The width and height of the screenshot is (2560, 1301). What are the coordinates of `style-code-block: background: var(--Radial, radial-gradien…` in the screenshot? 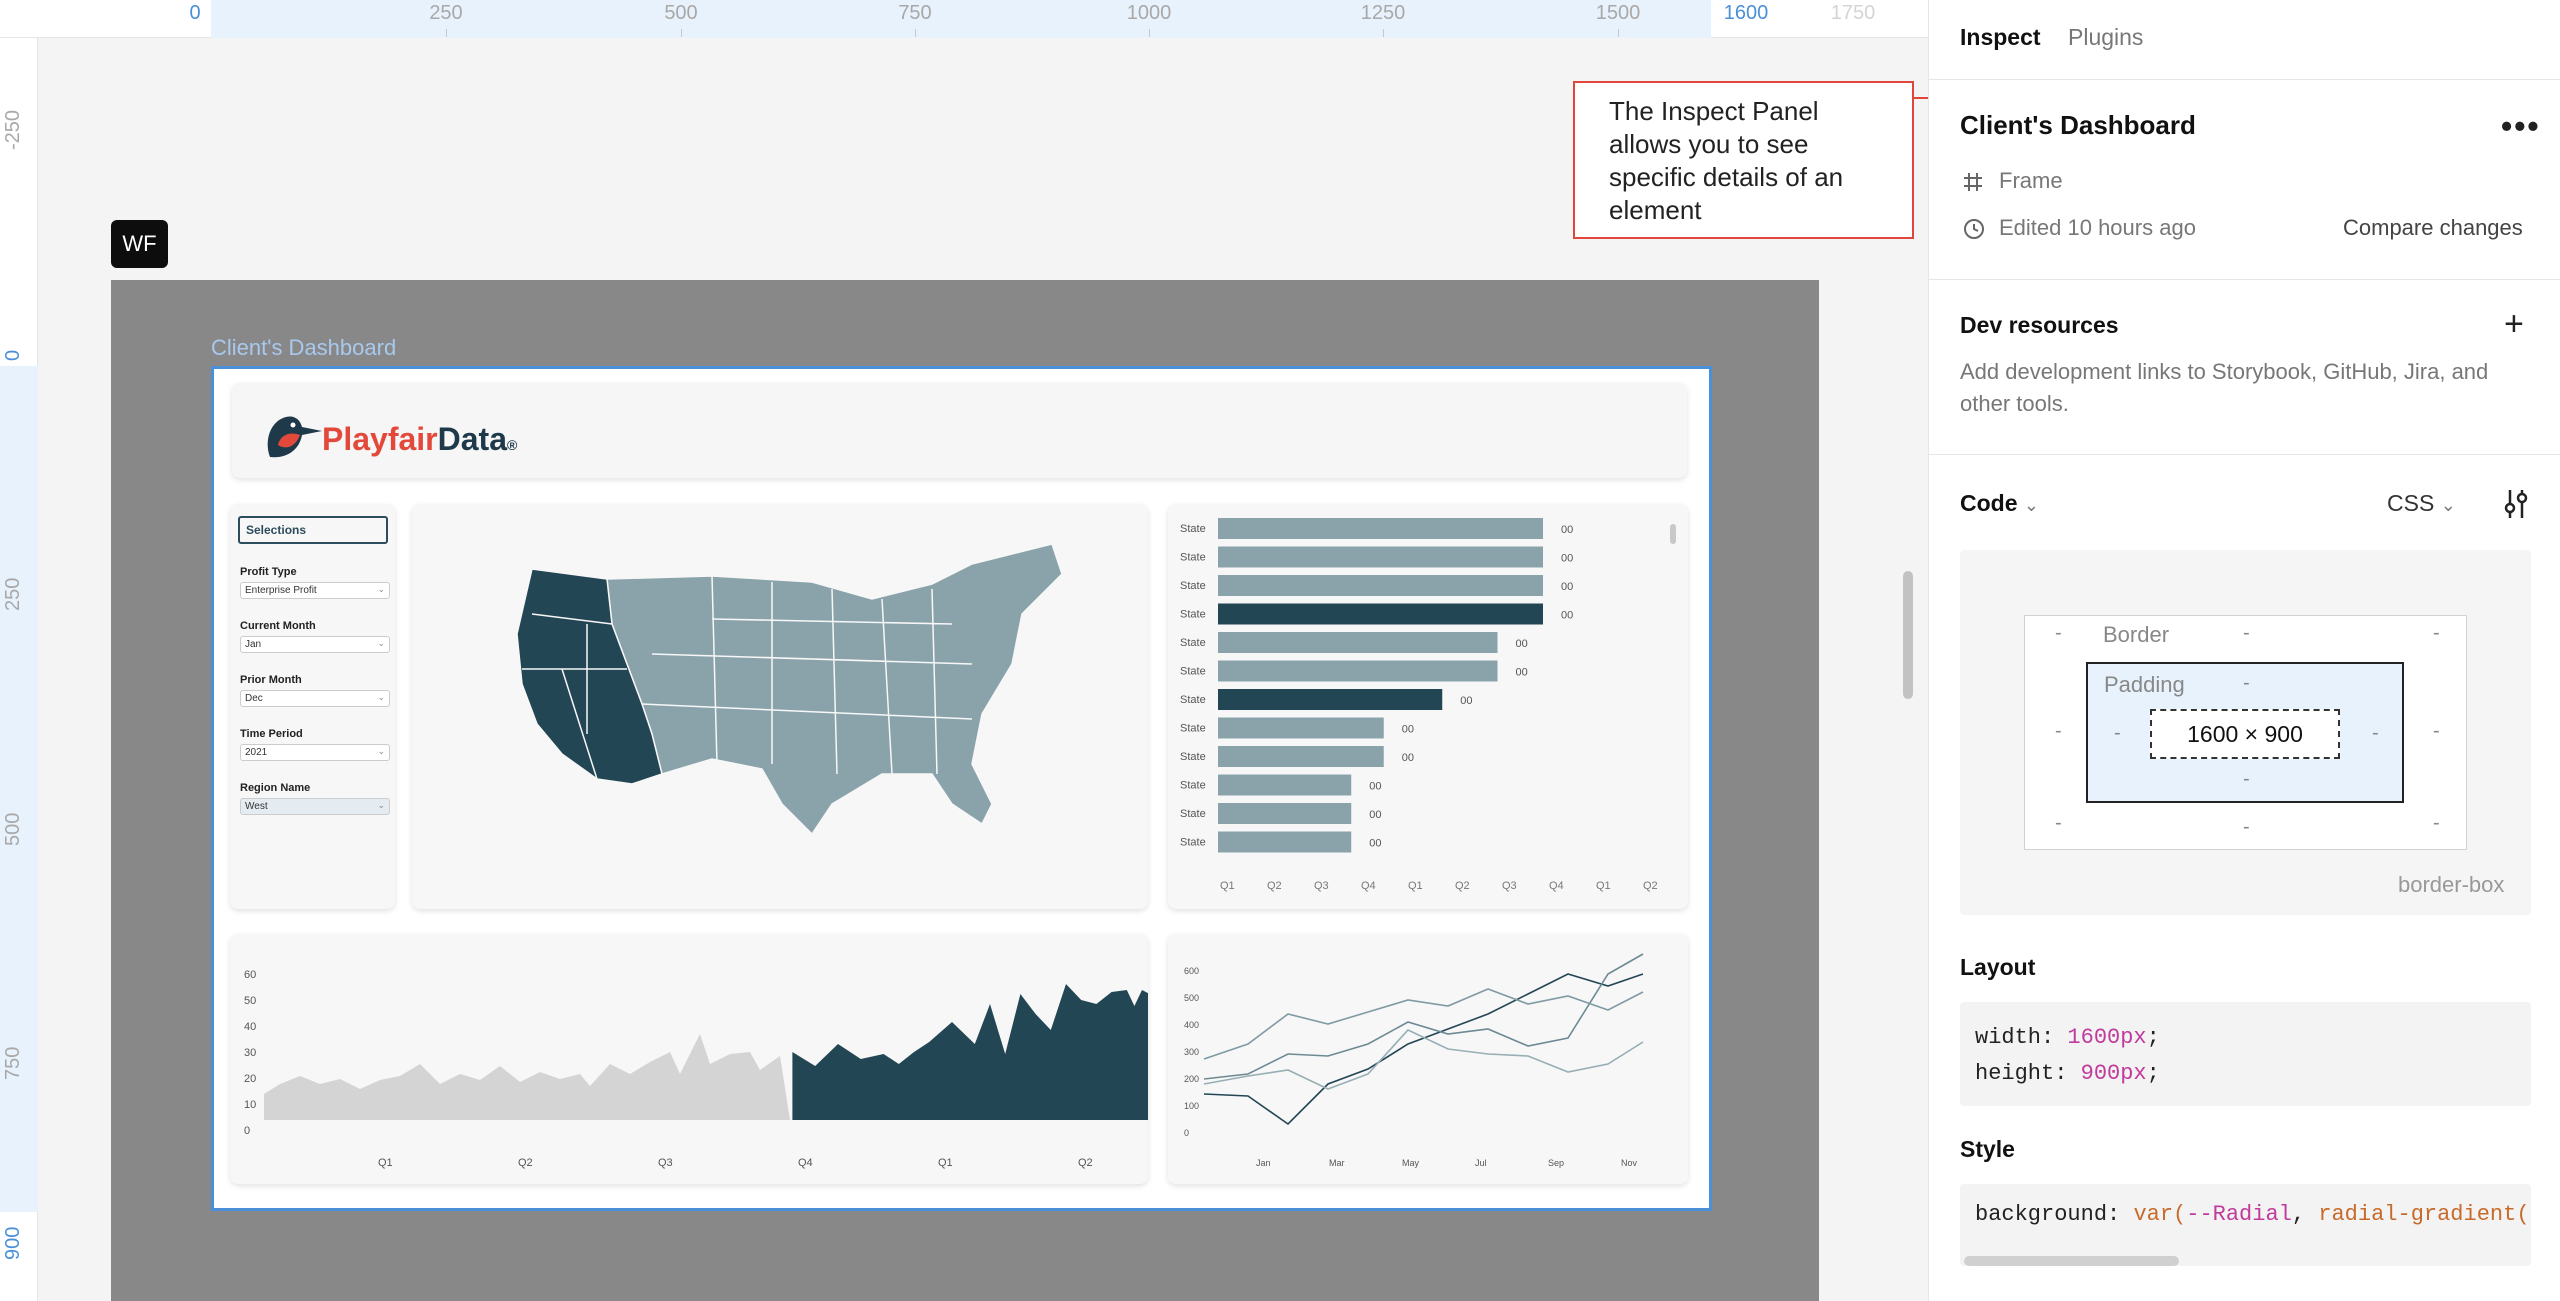 It's located at (2245, 1225).